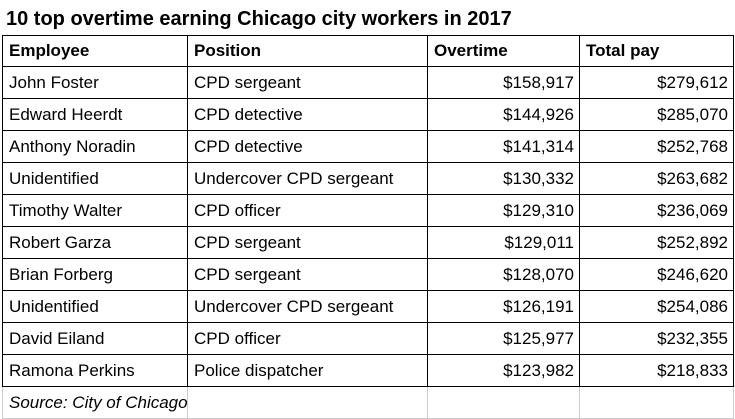  Describe the element at coordinates (307, 370) in the screenshot. I see `position-cell: Police dispatcher` at that location.